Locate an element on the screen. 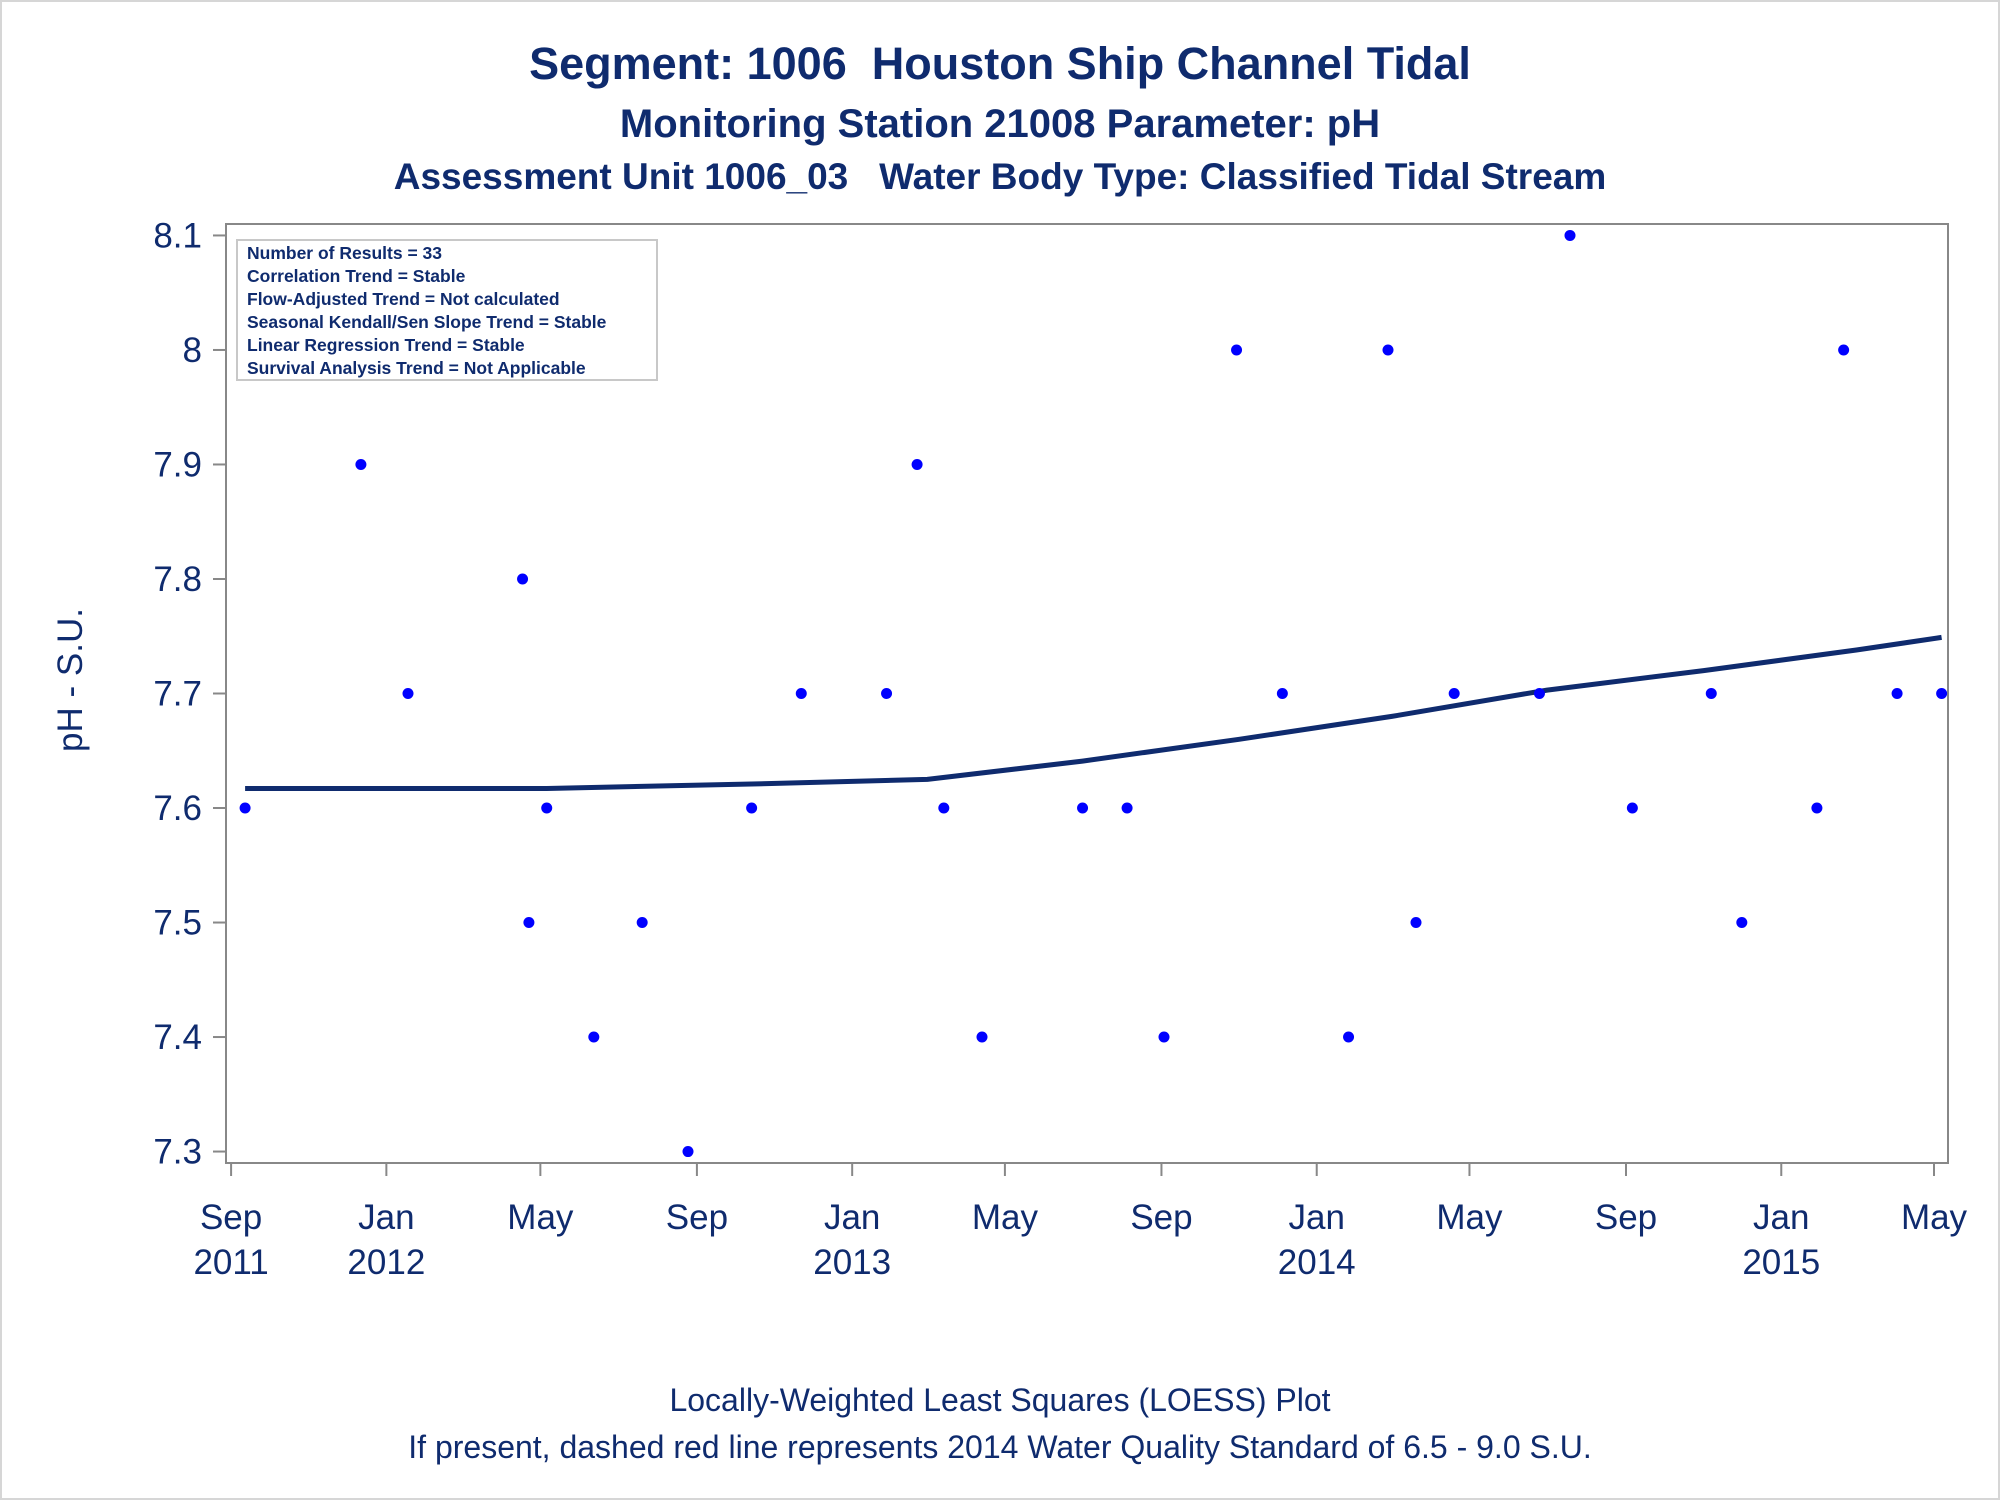 The height and width of the screenshot is (1500, 2000). stats-line: Linear Regression Trend = Stable is located at coordinates (386, 345).